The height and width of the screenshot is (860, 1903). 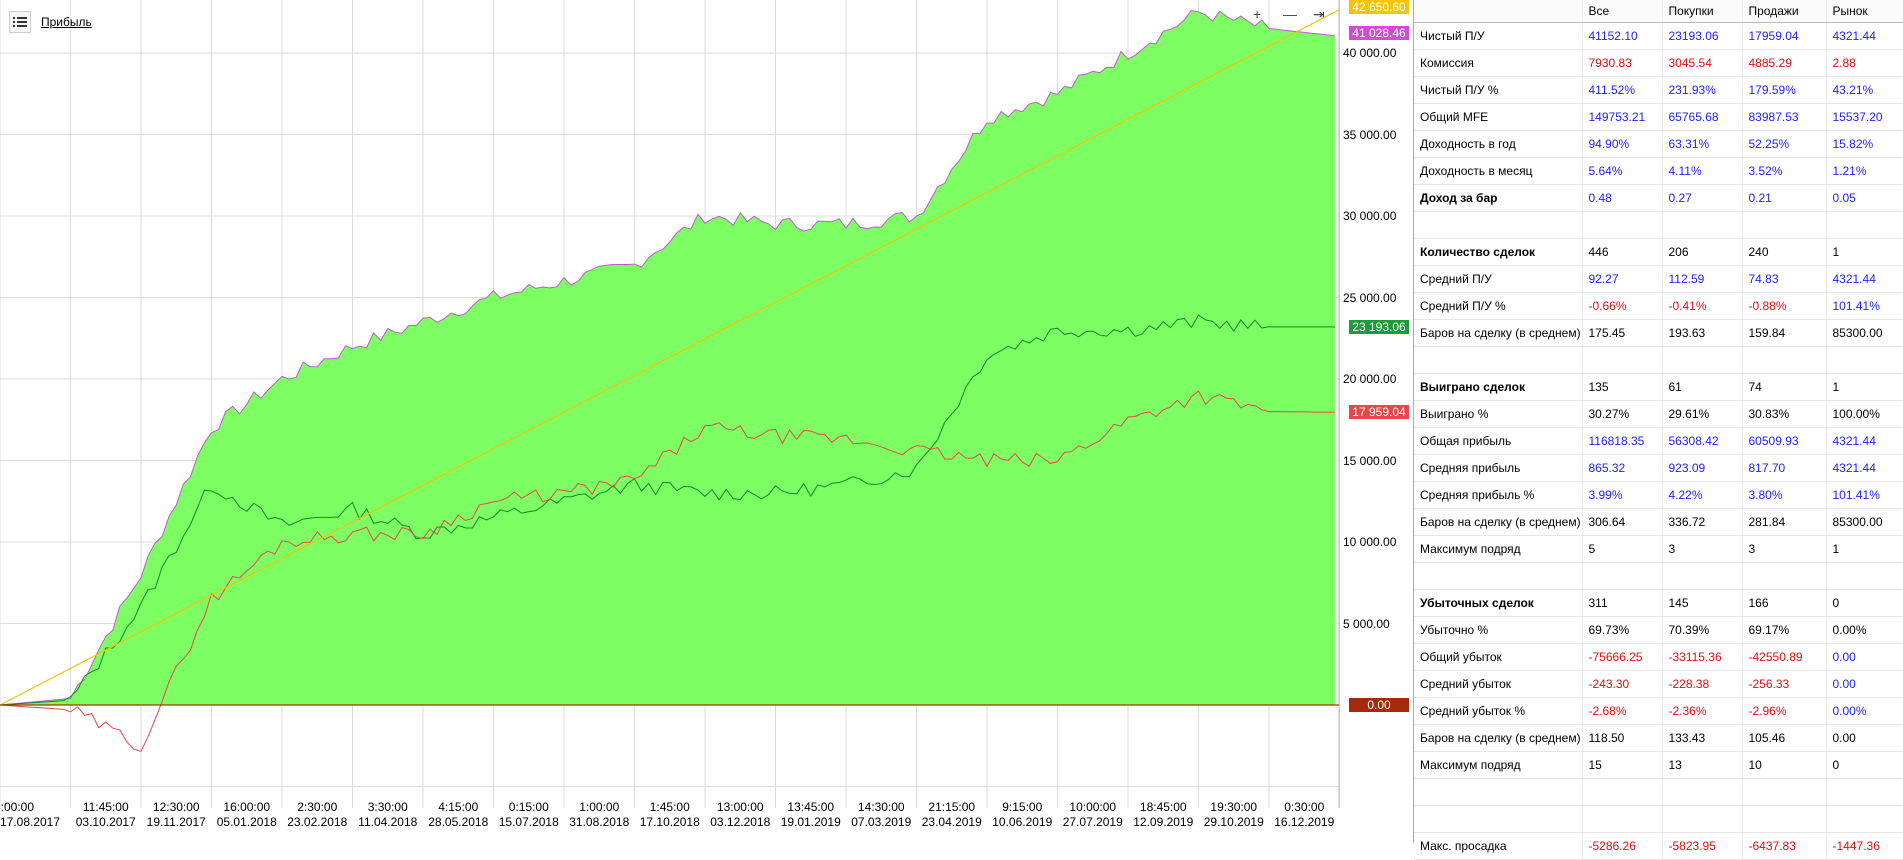 What do you see at coordinates (1702, 468) in the screenshot?
I see `stats-cell: 923.09` at bounding box center [1702, 468].